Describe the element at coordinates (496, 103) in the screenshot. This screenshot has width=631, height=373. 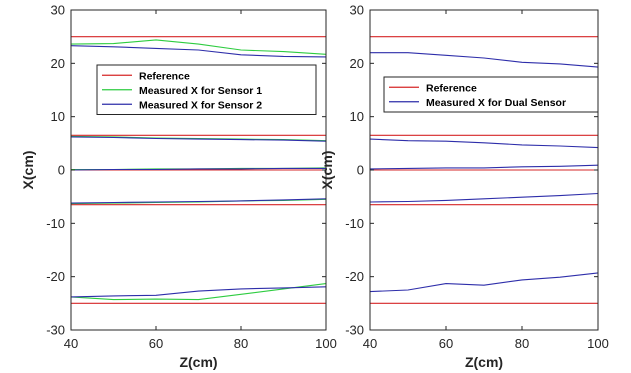
I see `legend-entry-2: Measured X for Dual Sensor` at that location.